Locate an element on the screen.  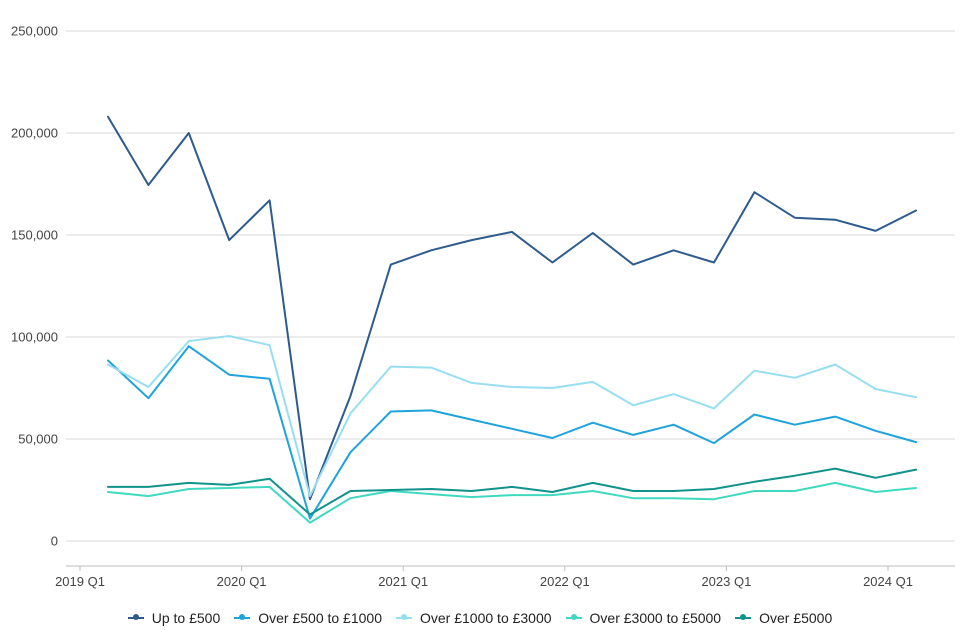
y-tick-label: 50,000 is located at coordinates (38, 439).